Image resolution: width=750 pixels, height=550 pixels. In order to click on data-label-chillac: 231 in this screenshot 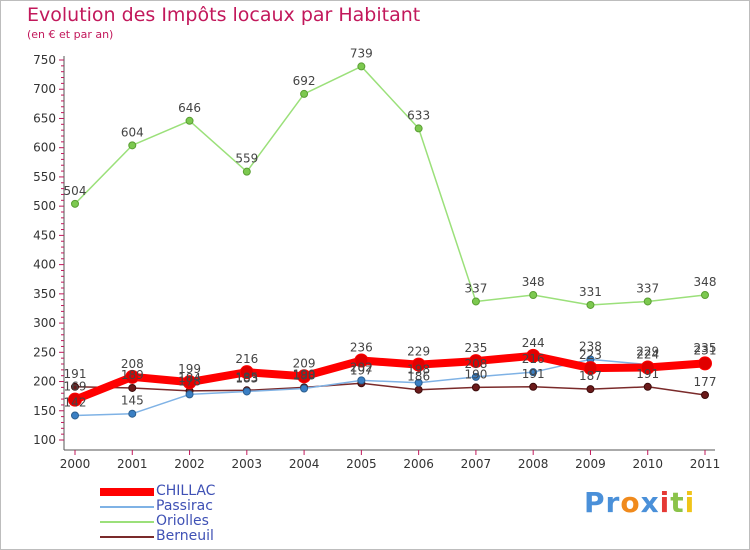, I will do `click(705, 350)`.